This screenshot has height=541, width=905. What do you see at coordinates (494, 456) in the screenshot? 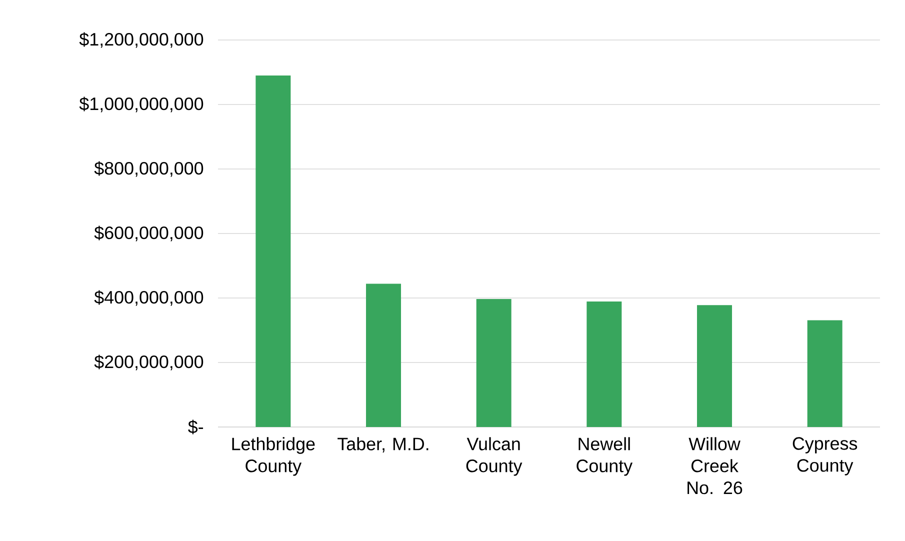
I see `x-tick-label: Vulcan County` at bounding box center [494, 456].